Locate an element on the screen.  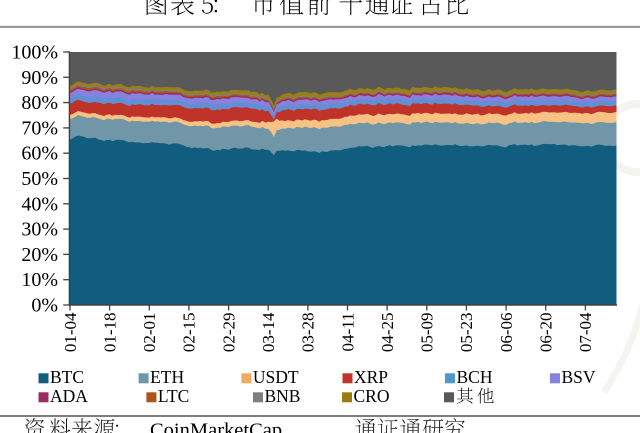
svg-text: 02-15 is located at coordinates (189, 333).